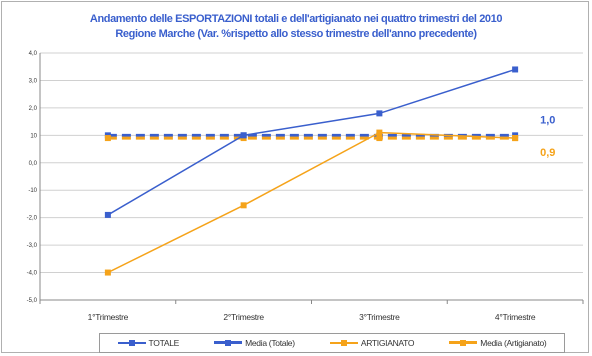 The width and height of the screenshot is (592, 356). I want to click on annotation-label: 1,0, so click(547, 120).